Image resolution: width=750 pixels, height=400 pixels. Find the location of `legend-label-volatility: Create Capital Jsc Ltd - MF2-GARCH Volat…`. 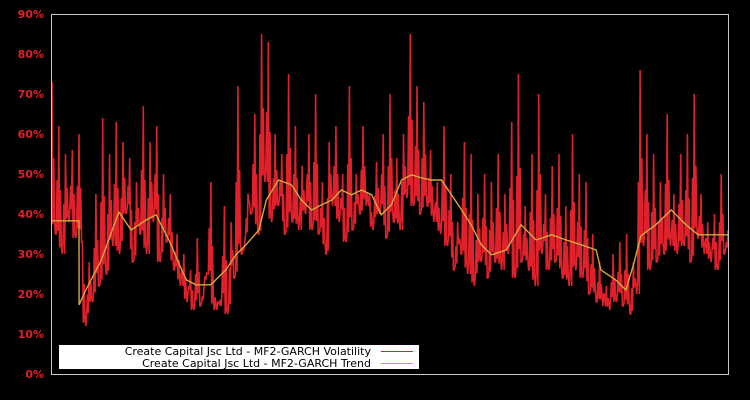

legend-label-volatility: Create Capital Jsc Ltd - MF2-GARCH Volat… is located at coordinates (247, 351).